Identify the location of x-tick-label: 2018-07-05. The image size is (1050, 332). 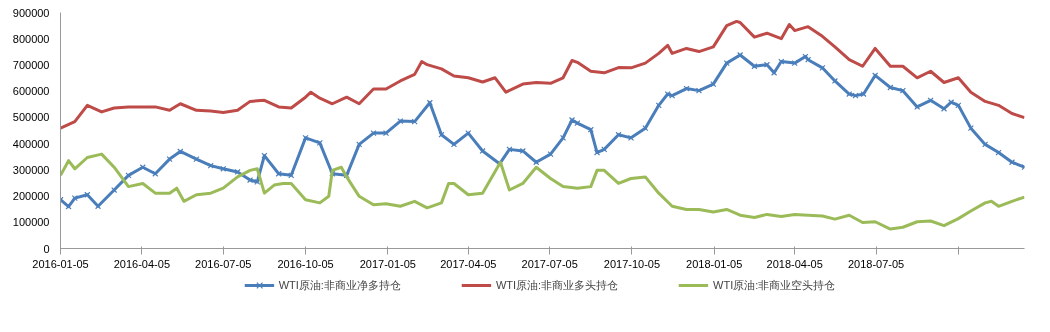
(876, 263).